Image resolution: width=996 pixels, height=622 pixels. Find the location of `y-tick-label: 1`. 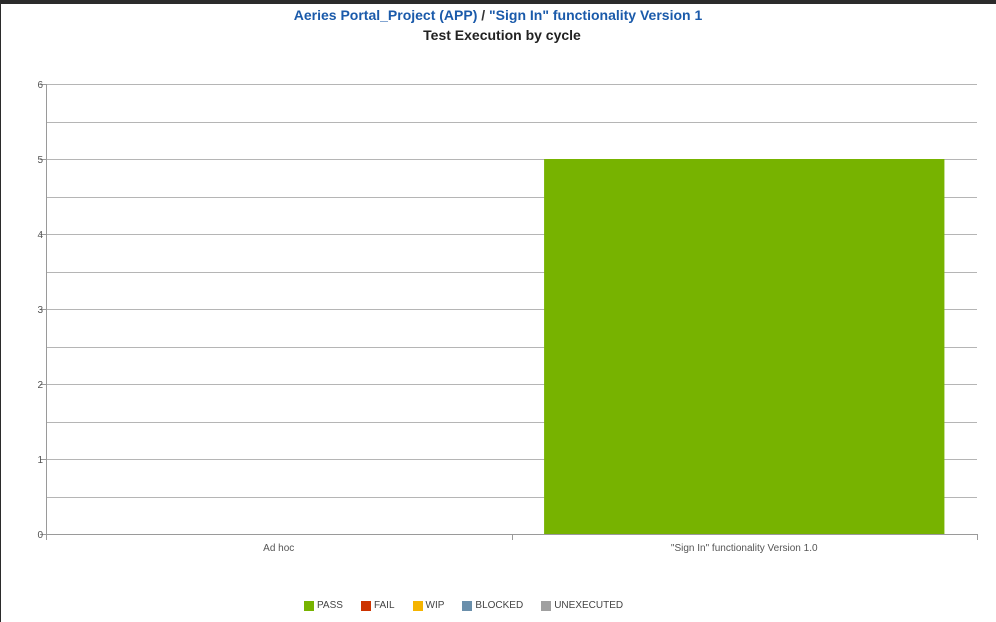

y-tick-label: 1 is located at coordinates (40, 460).